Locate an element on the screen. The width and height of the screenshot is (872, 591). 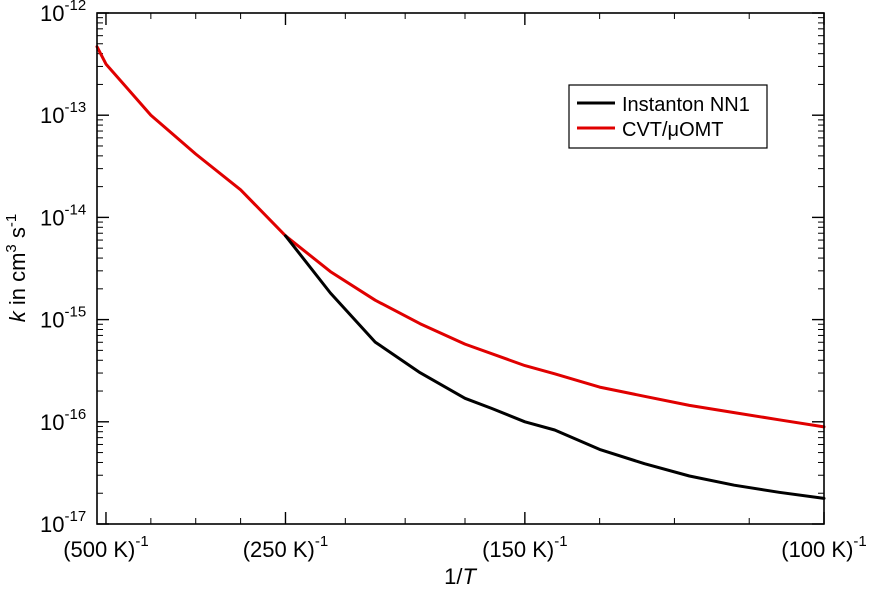
y-tick-label: 10-14 is located at coordinates (63, 215).